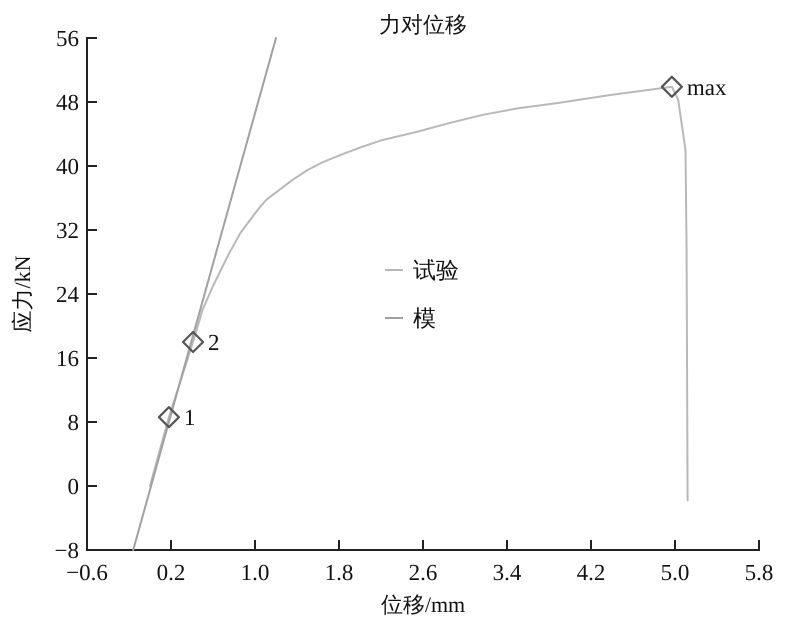 The image size is (786, 632). I want to click on y-tick-label: 48, so click(67, 102).